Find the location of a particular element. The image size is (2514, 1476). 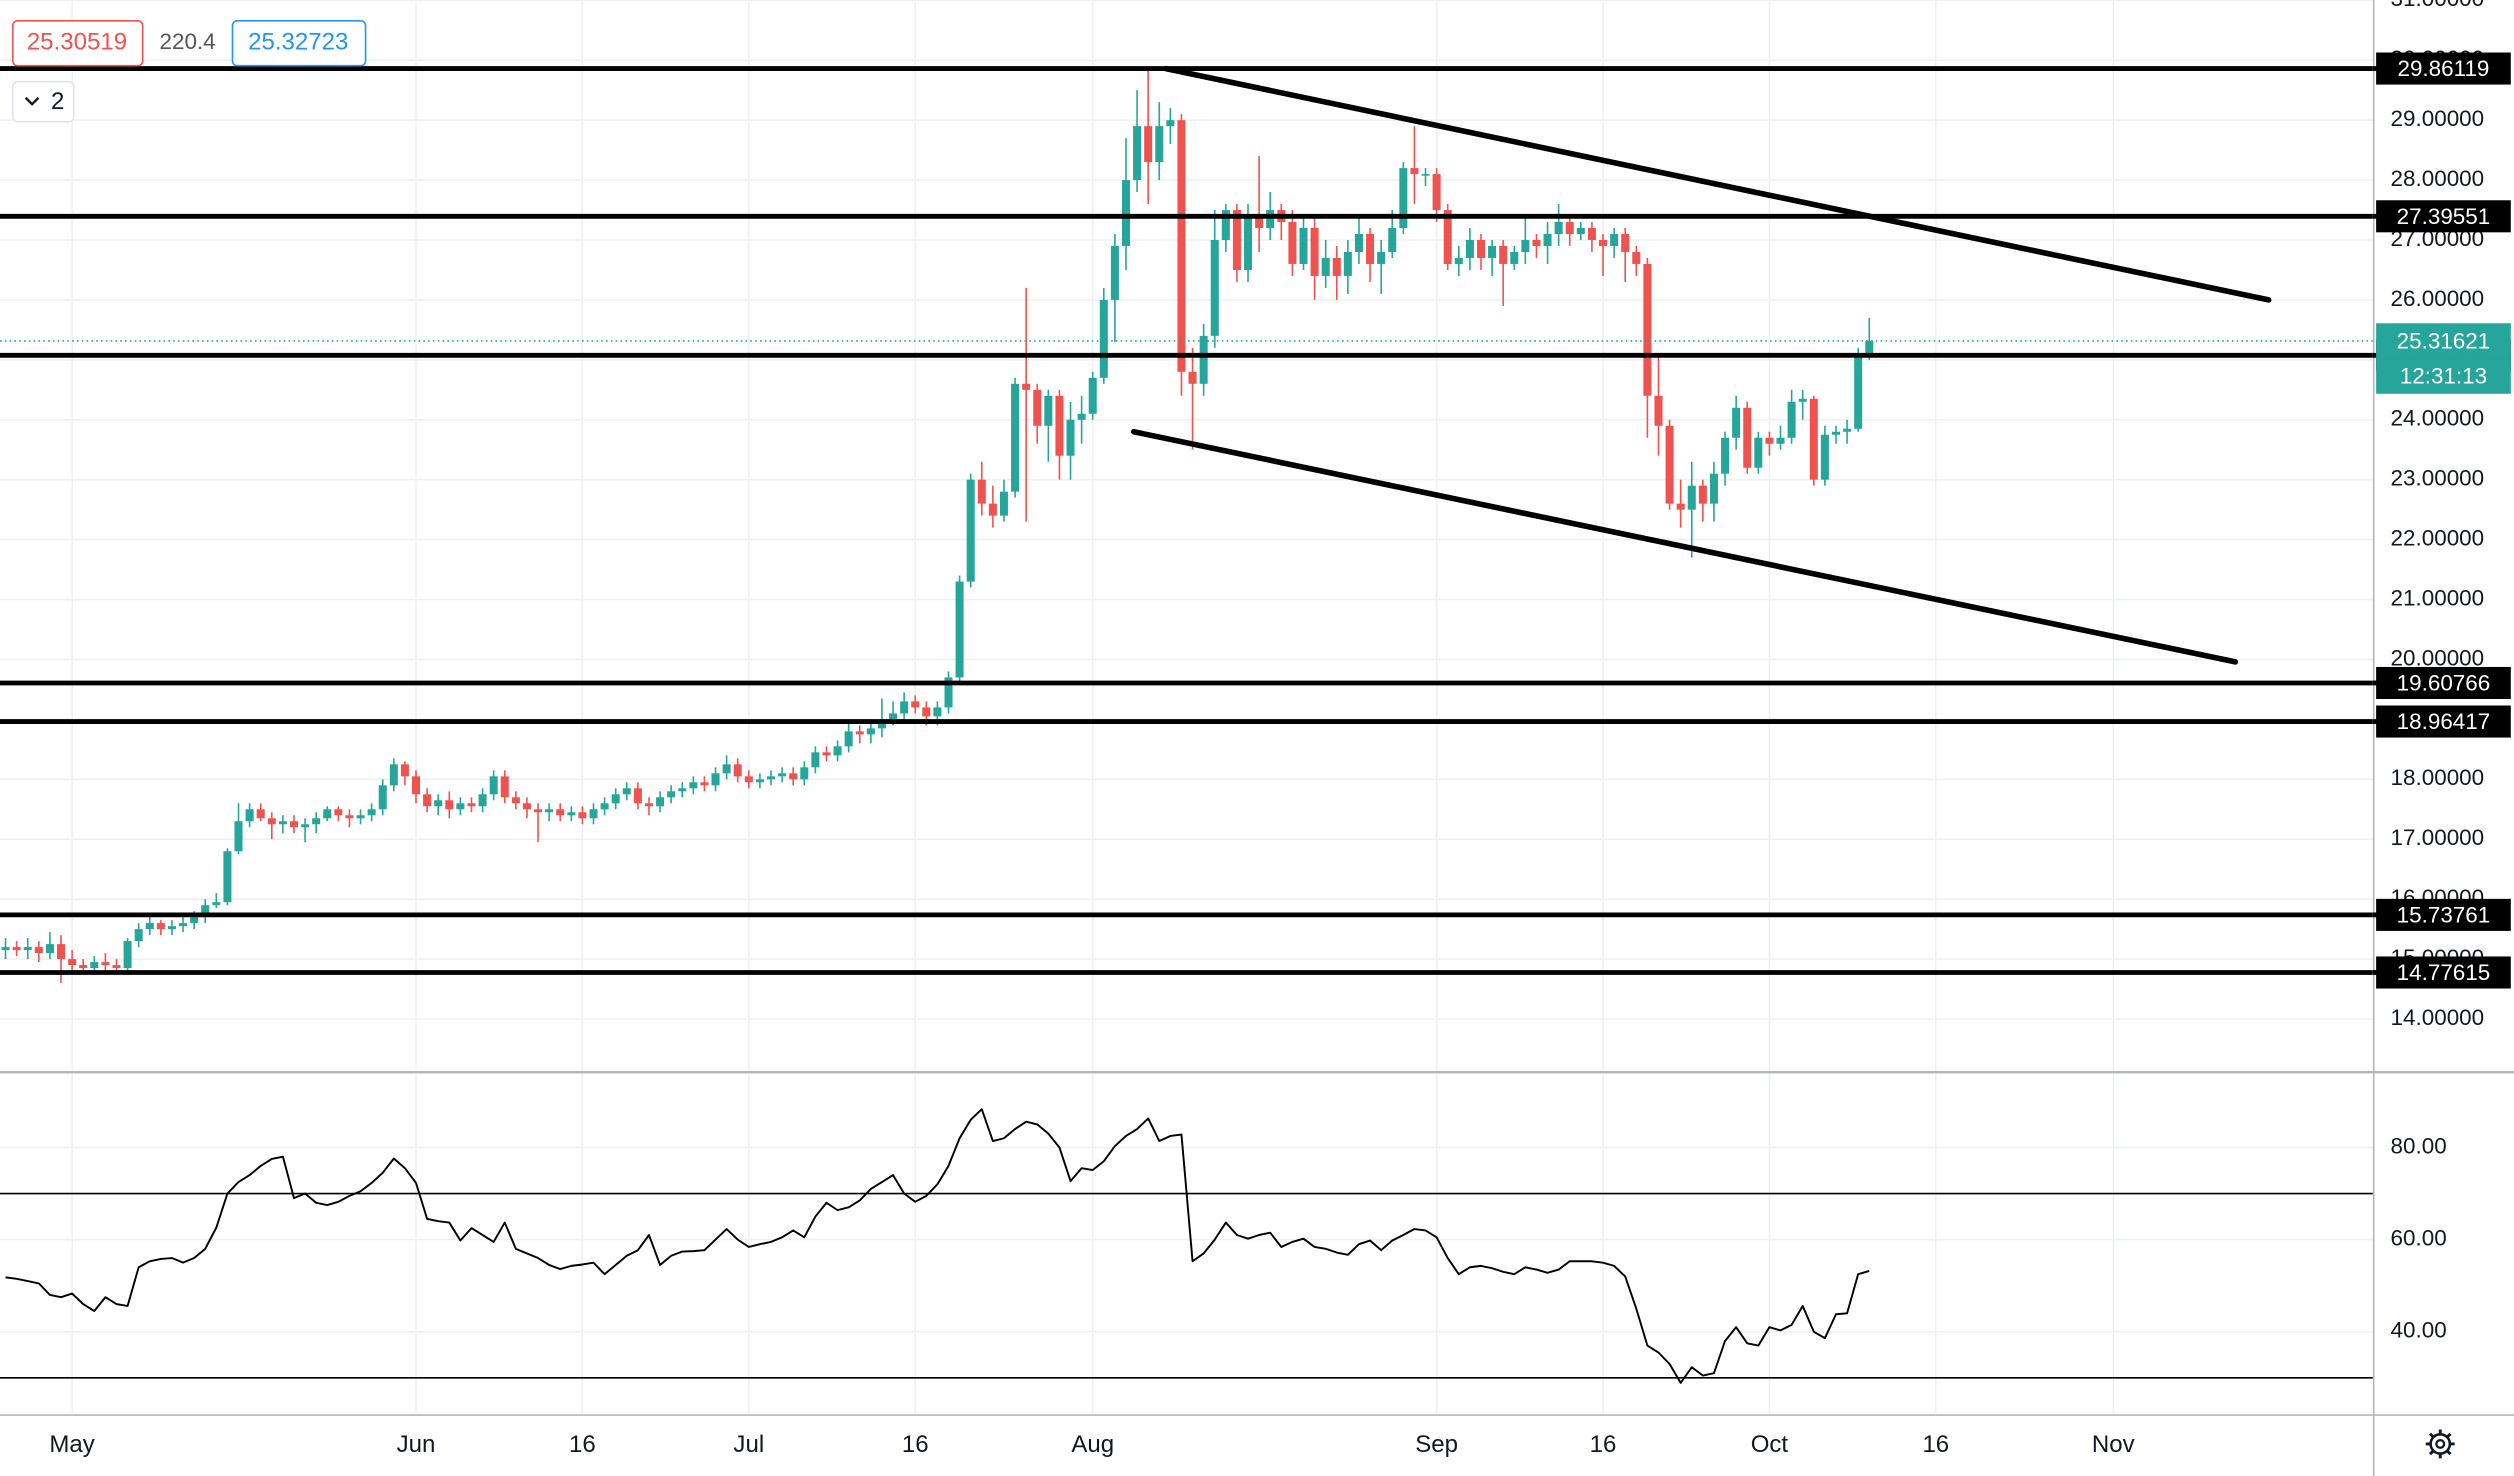

level-label: 19.60766 is located at coordinates (2444, 683).